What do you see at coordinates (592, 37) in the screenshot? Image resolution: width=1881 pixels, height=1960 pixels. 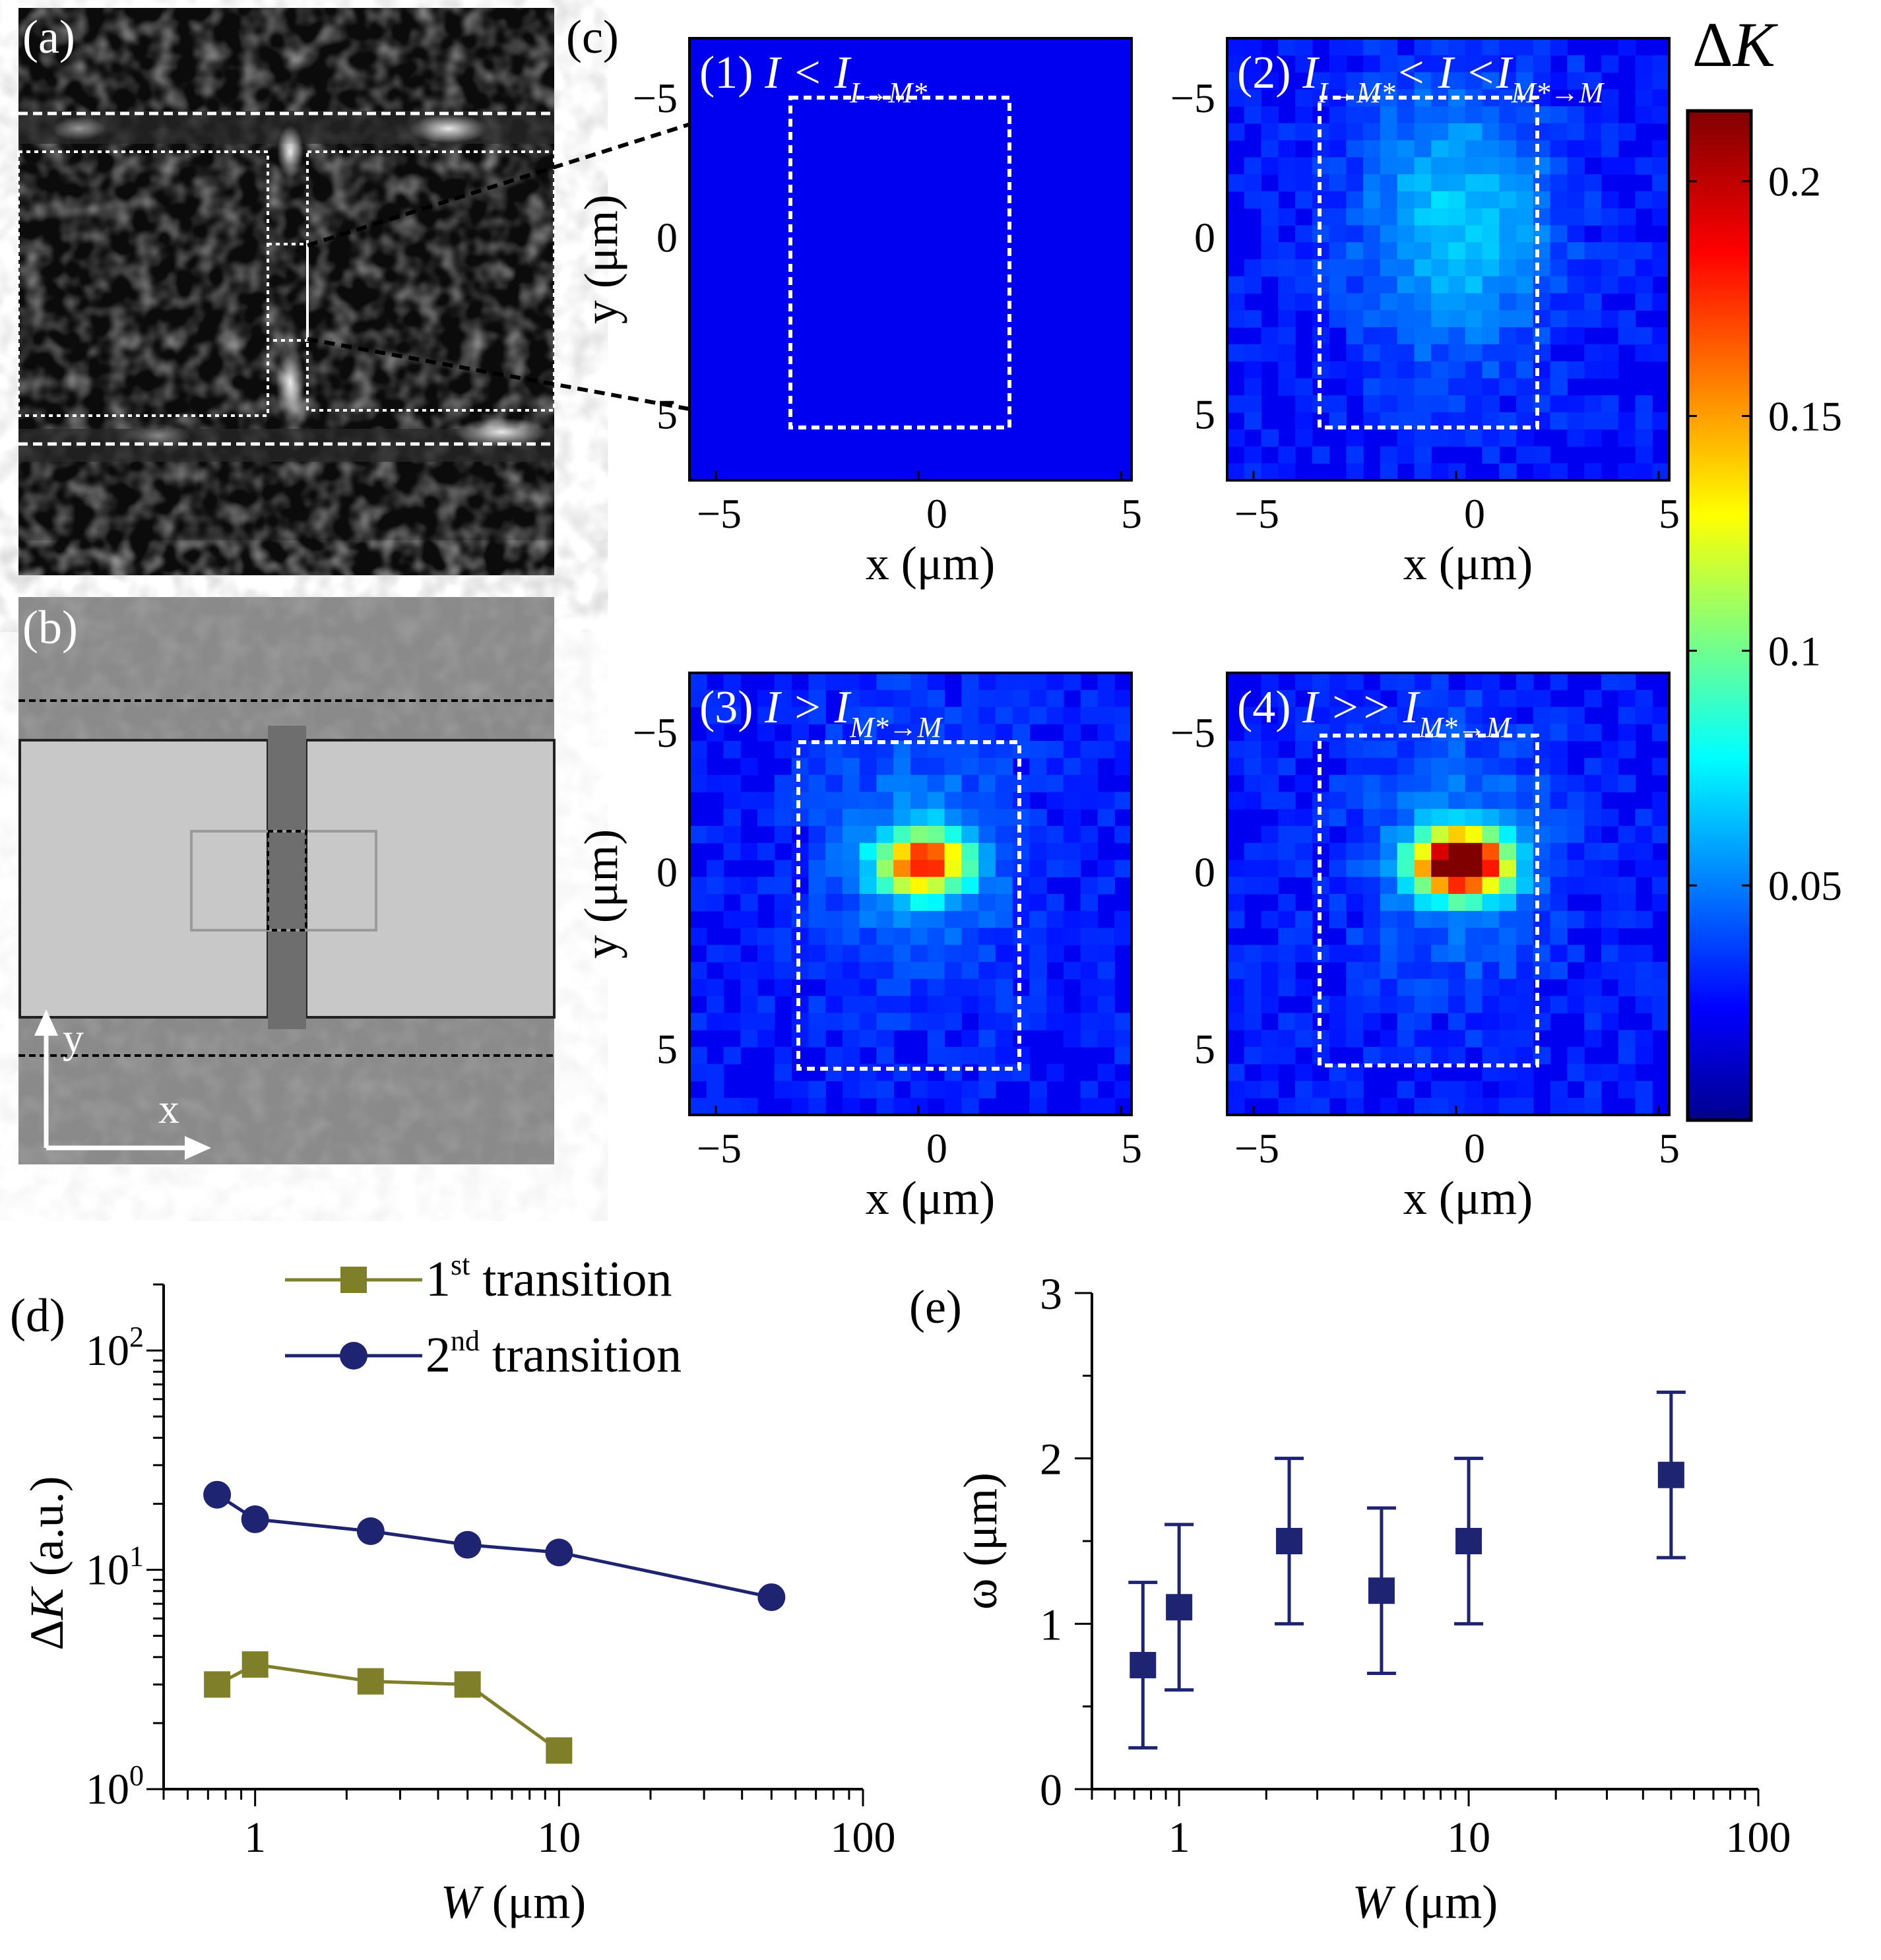 I see `panel-c-label: (c)` at bounding box center [592, 37].